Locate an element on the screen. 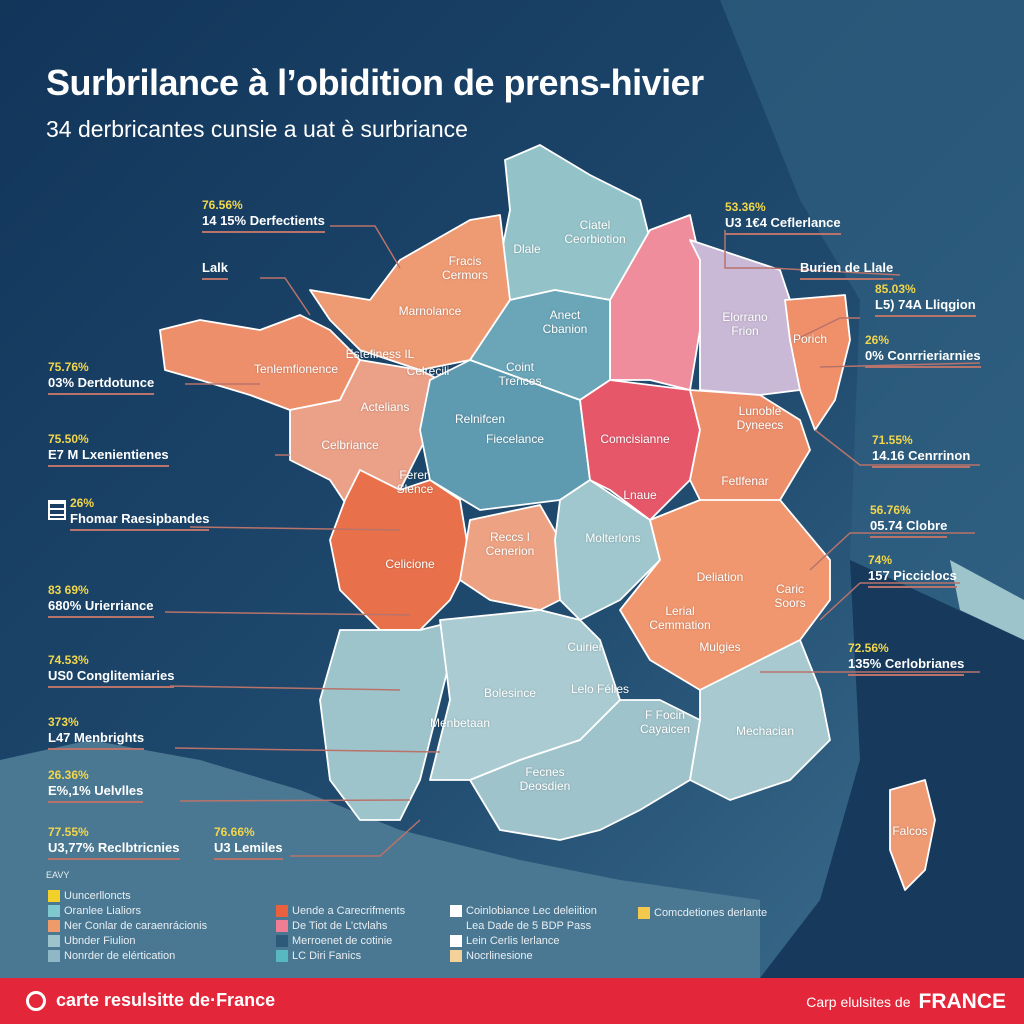 The width and height of the screenshot is (1024, 1024). callout: 373% L47 Menbrights is located at coordinates (96, 732).